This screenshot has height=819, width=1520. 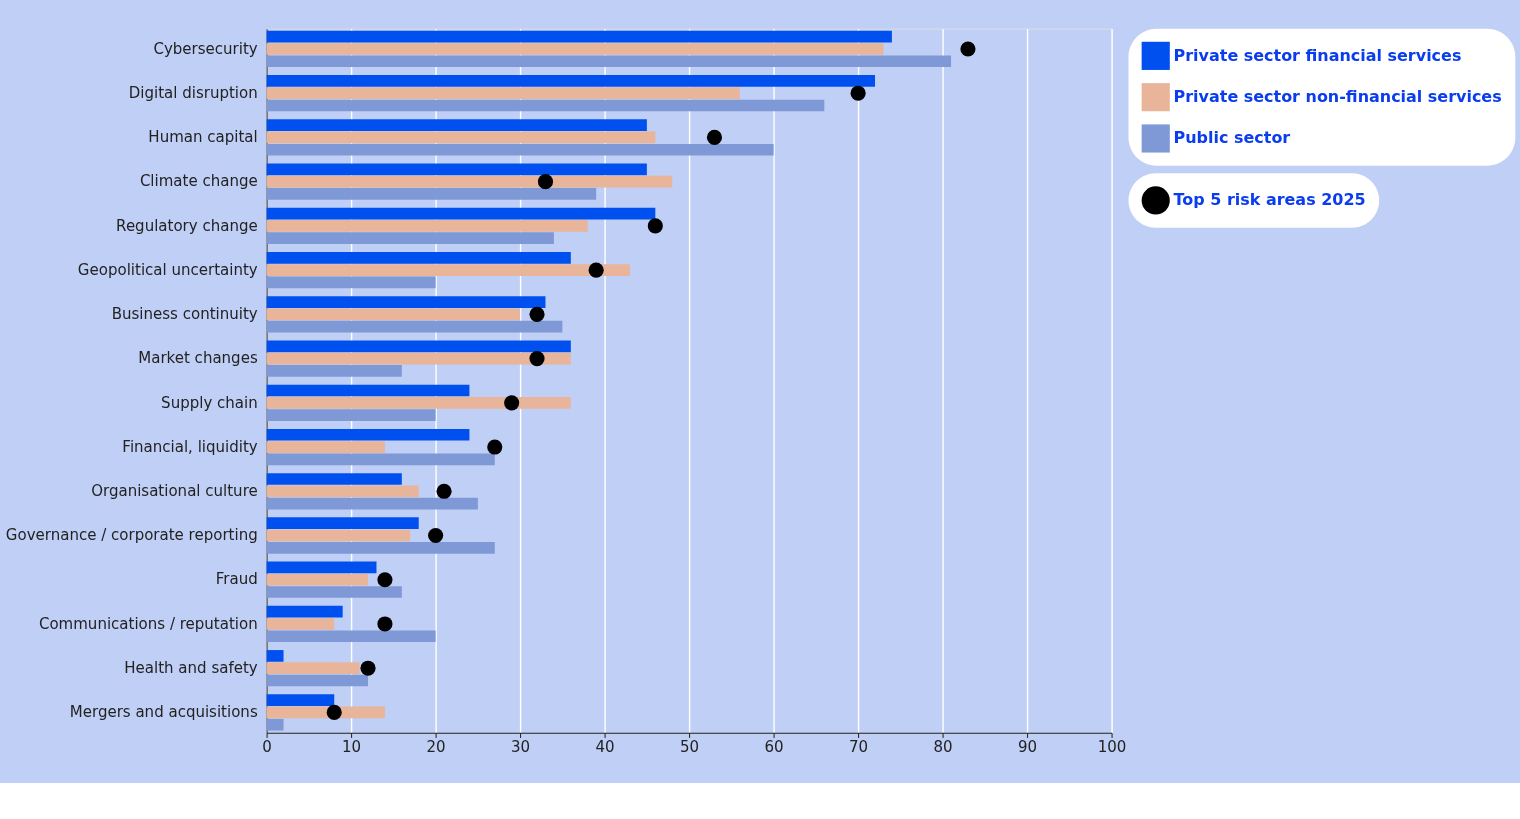 What do you see at coordinates (205, 48) in the screenshot?
I see `y-tick-label: Cybersecurity` at bounding box center [205, 48].